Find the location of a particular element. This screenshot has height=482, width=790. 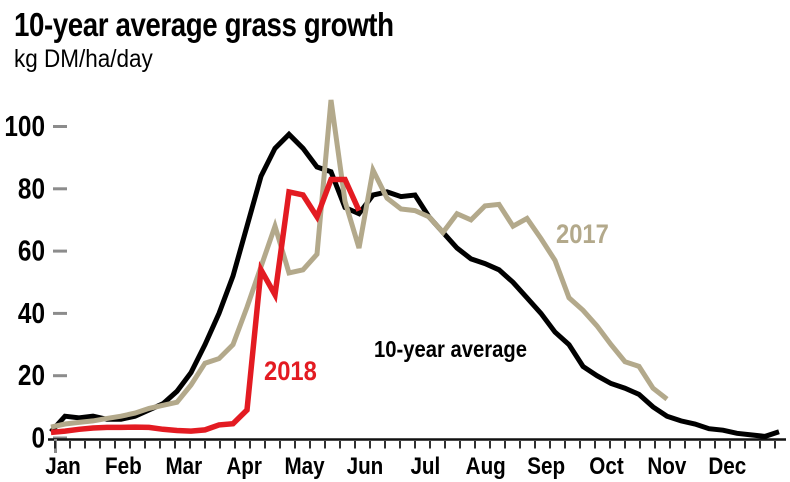

x-axis-month-label: Nov is located at coordinates (666, 466).